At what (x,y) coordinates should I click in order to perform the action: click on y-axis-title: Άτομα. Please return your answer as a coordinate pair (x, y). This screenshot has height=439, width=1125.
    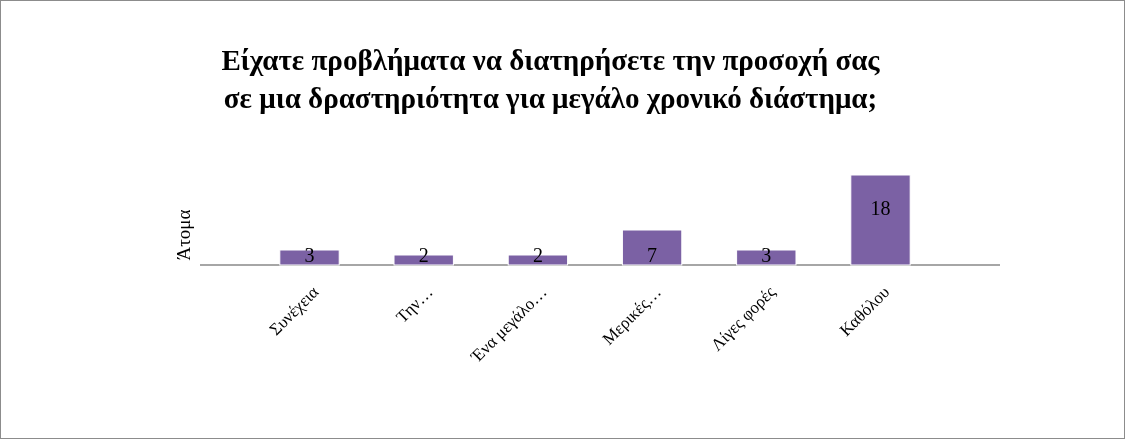
    Looking at the image, I should click on (183, 235).